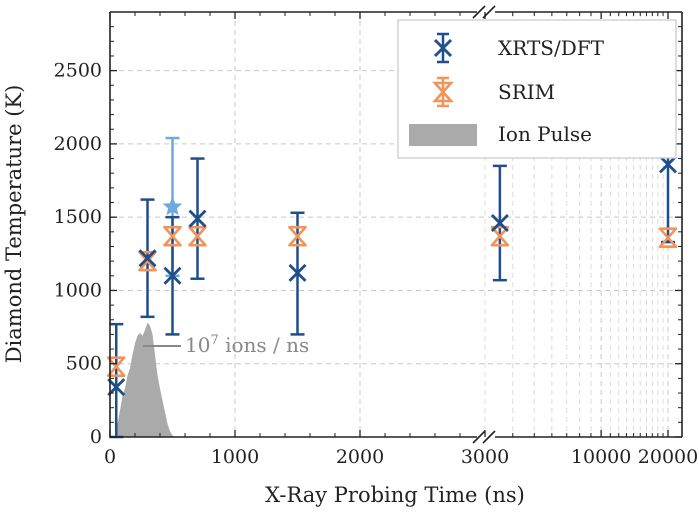 Image resolution: width=700 pixels, height=517 pixels. What do you see at coordinates (110, 457) in the screenshot?
I see `x-tick-label: 0` at bounding box center [110, 457].